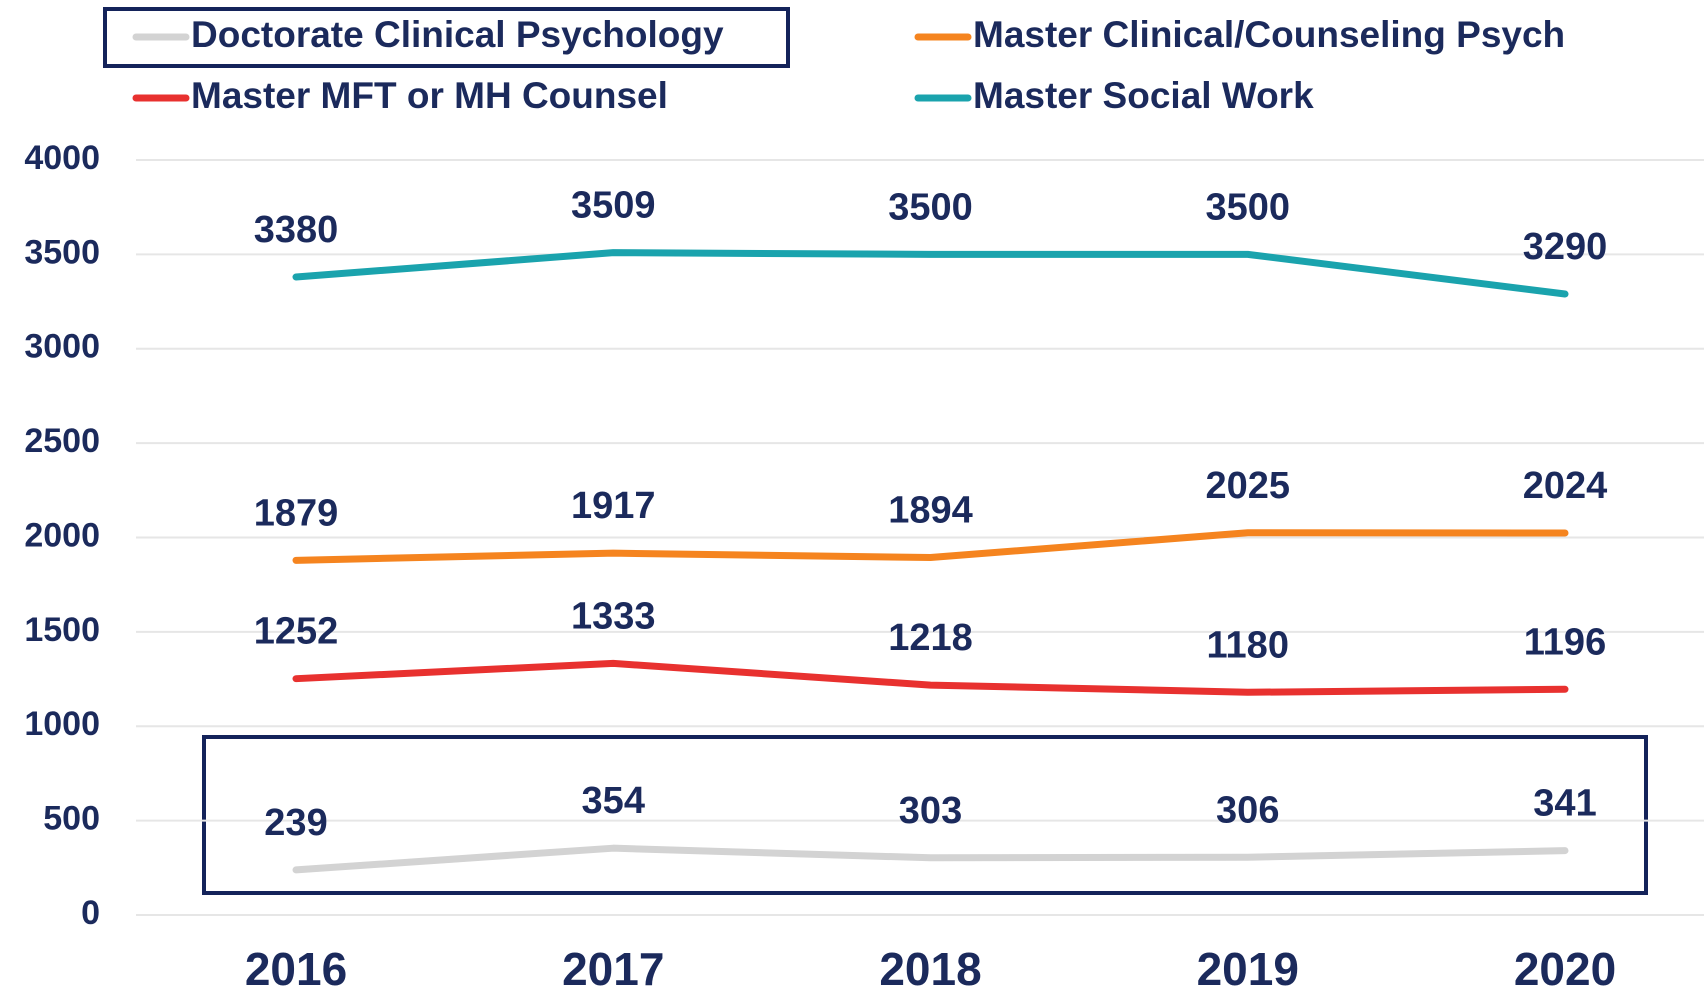  Describe the element at coordinates (296, 230) in the screenshot. I see `data-label: 3380` at that location.